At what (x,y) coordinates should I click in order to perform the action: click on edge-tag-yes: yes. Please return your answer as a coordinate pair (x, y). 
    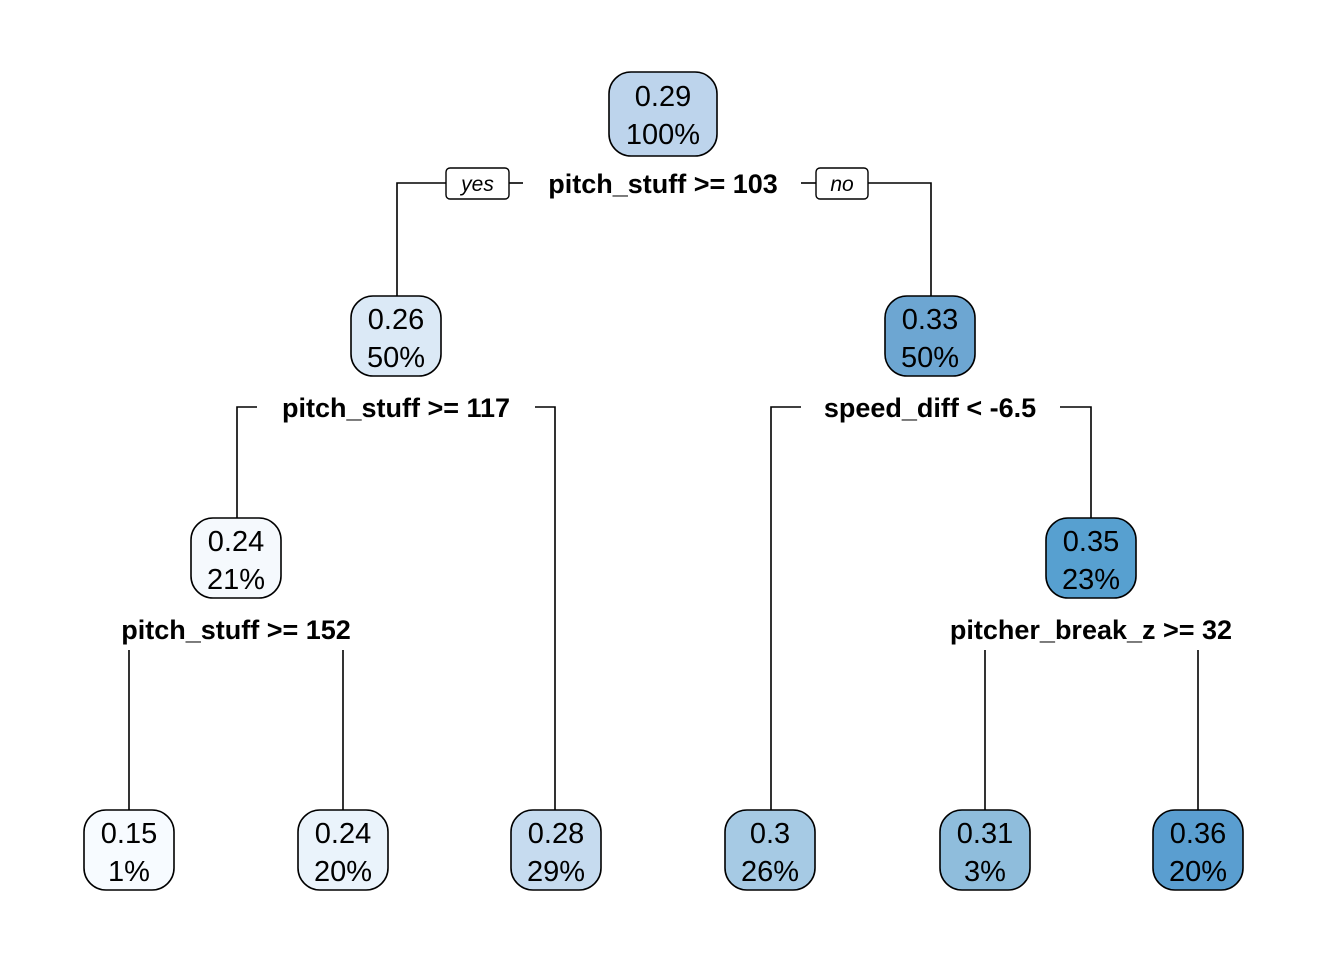
    Looking at the image, I should click on (477, 183).